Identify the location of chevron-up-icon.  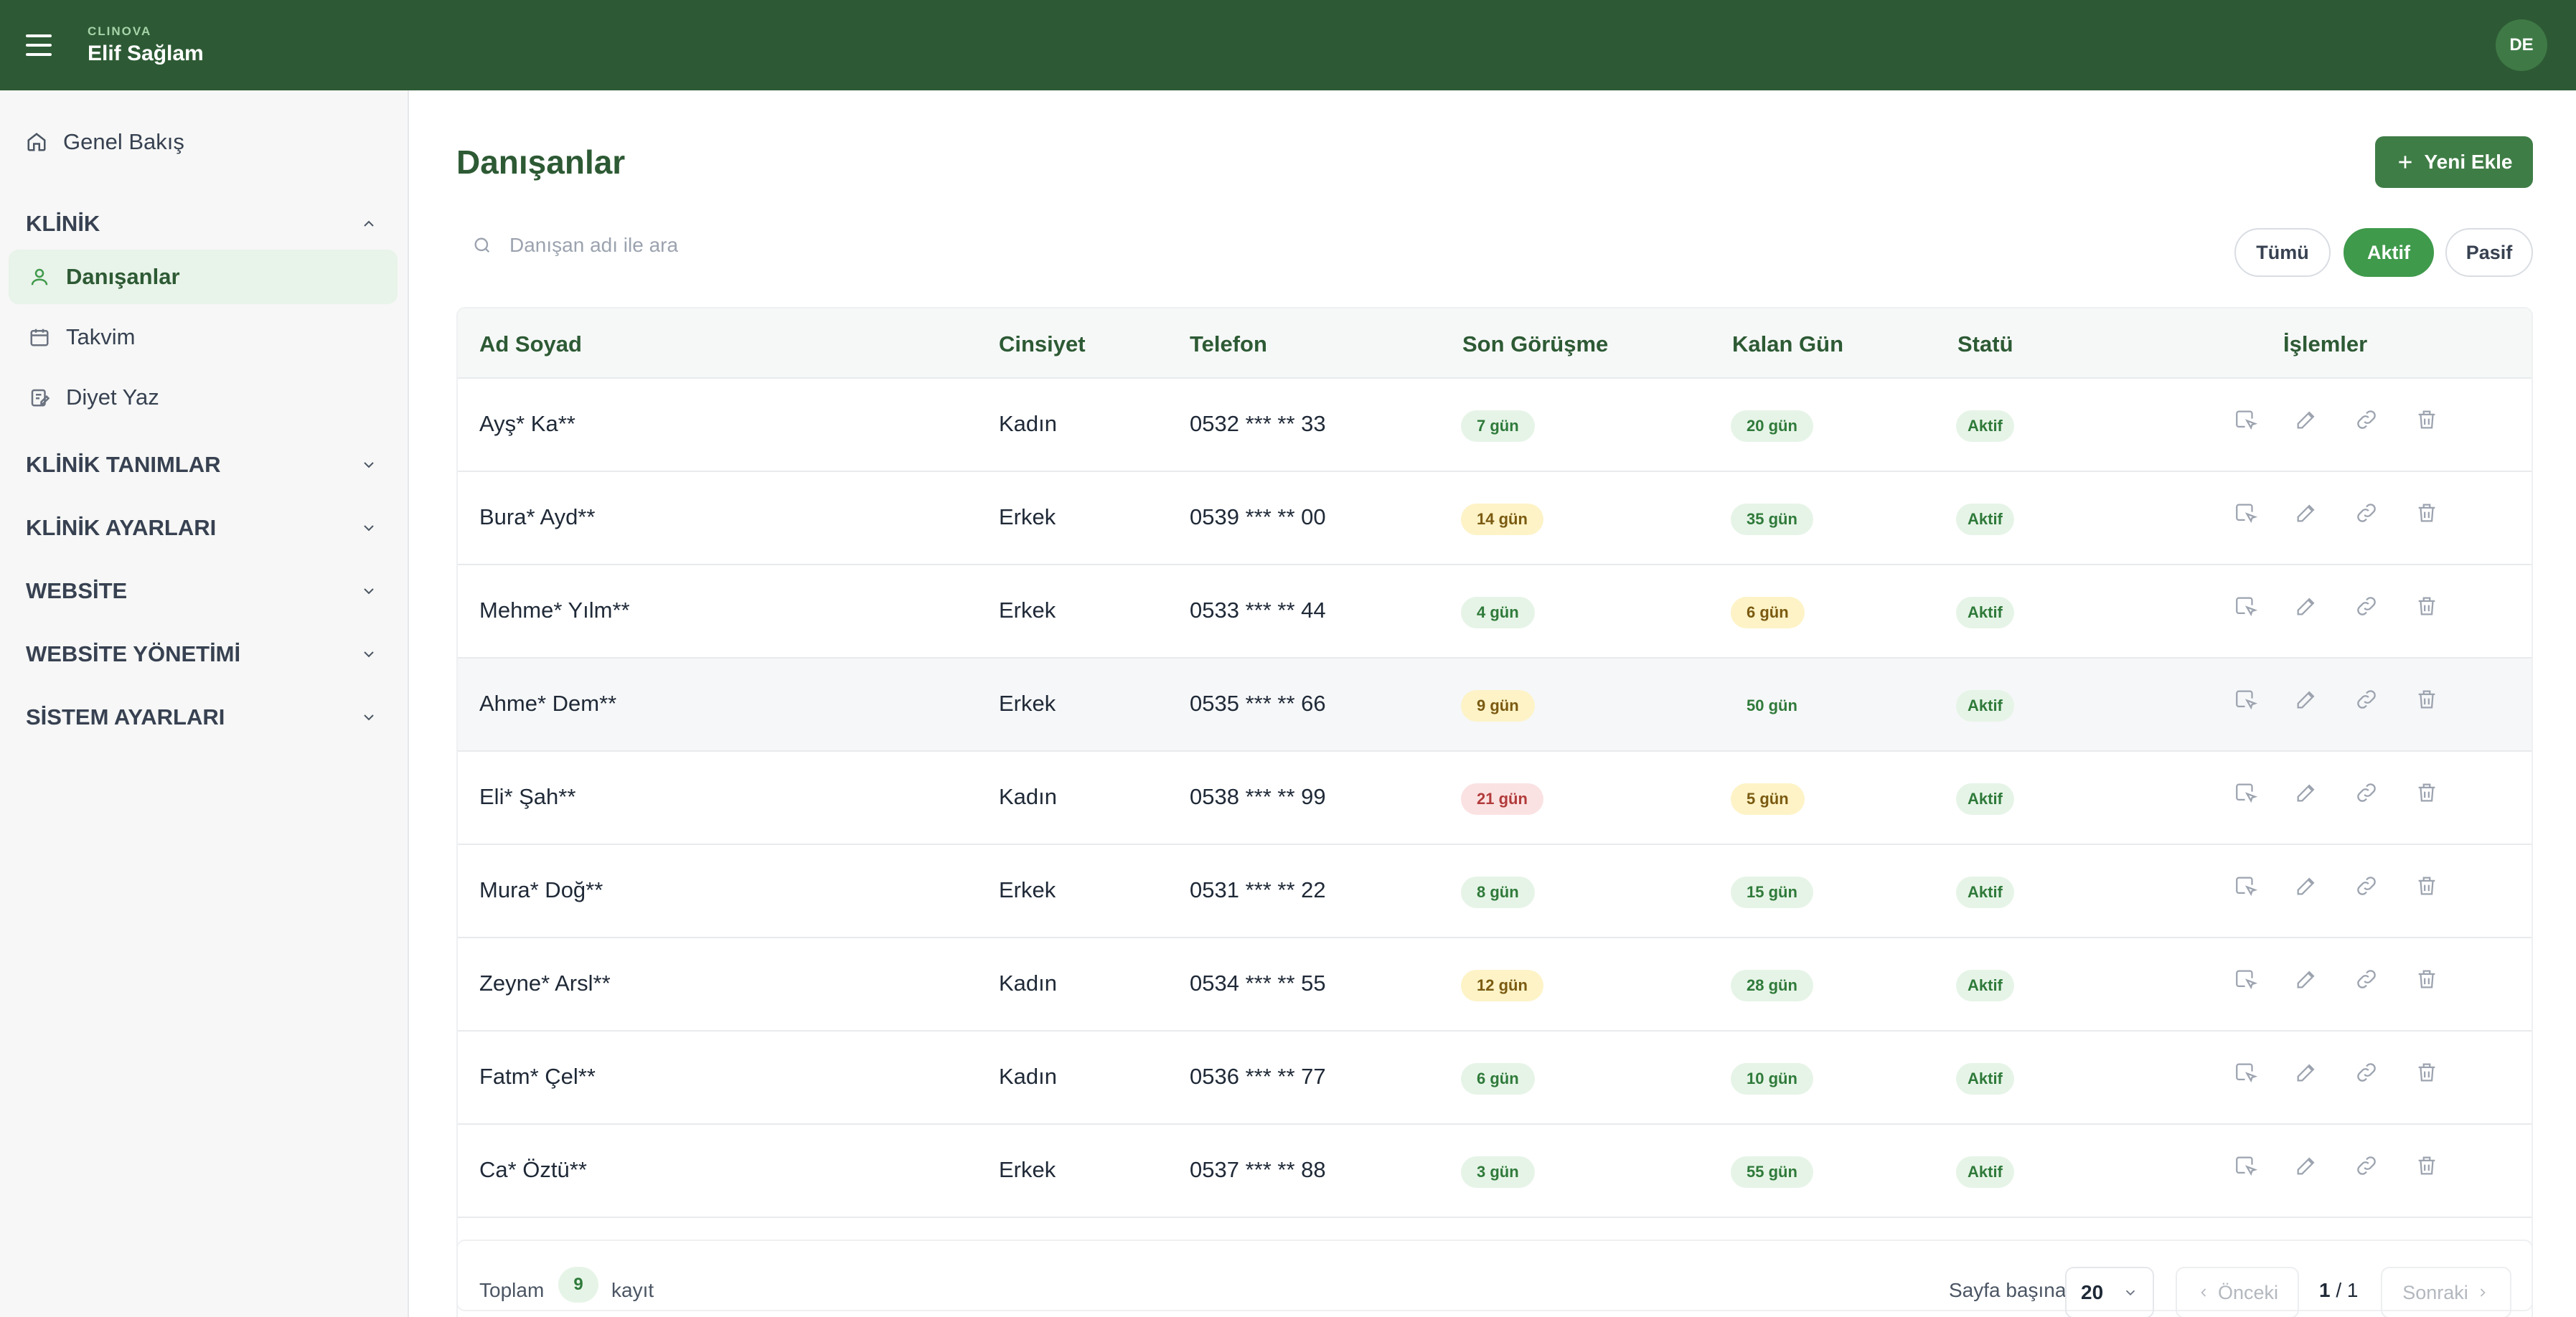
(369, 223).